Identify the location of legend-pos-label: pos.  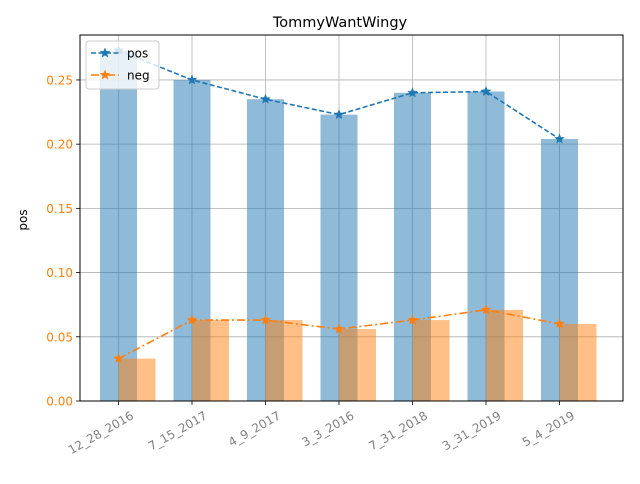
(137, 54).